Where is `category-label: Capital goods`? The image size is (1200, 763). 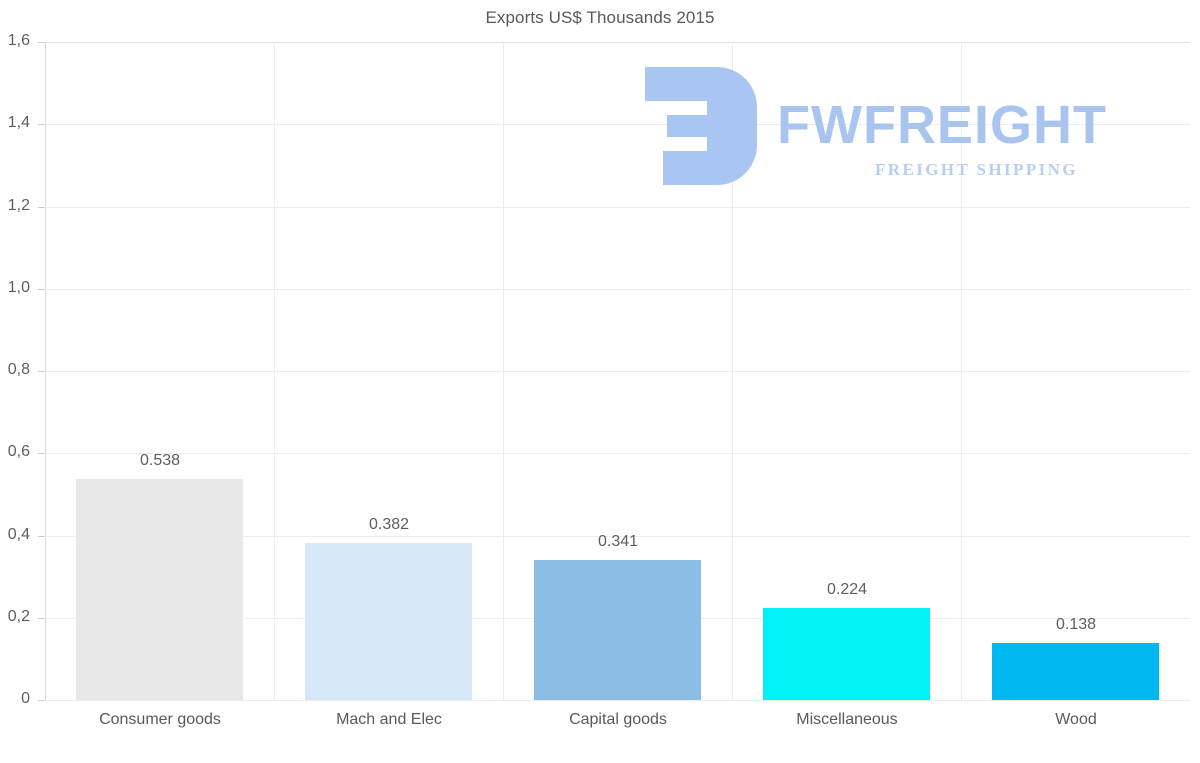
category-label: Capital goods is located at coordinates (618, 719).